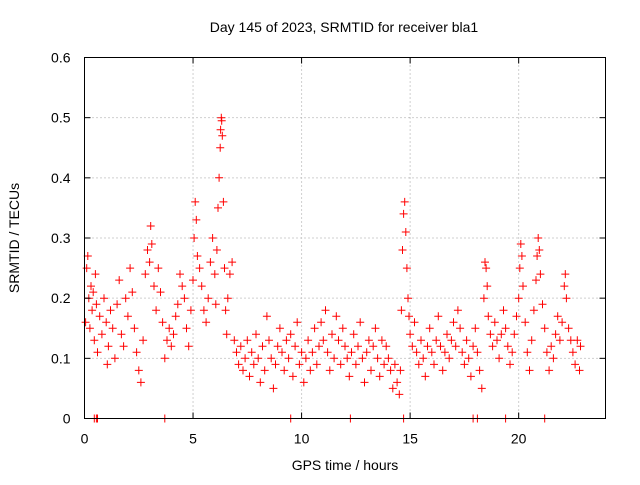 The image size is (640, 485). I want to click on x-axis-tick-labels: 0 5 10 15 20, so click(304, 439).